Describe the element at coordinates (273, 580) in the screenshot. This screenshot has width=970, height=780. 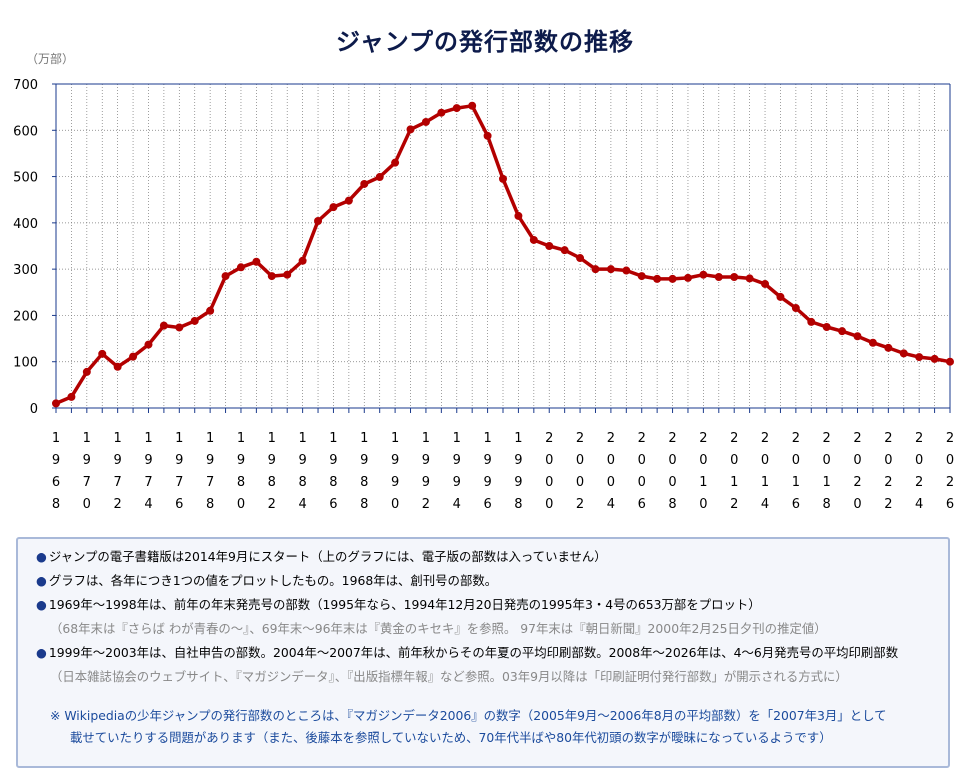
I see `note-text: グラフは、各年につき1つの値をプロットしたもの。1968年は、創刊号の部数。` at that location.